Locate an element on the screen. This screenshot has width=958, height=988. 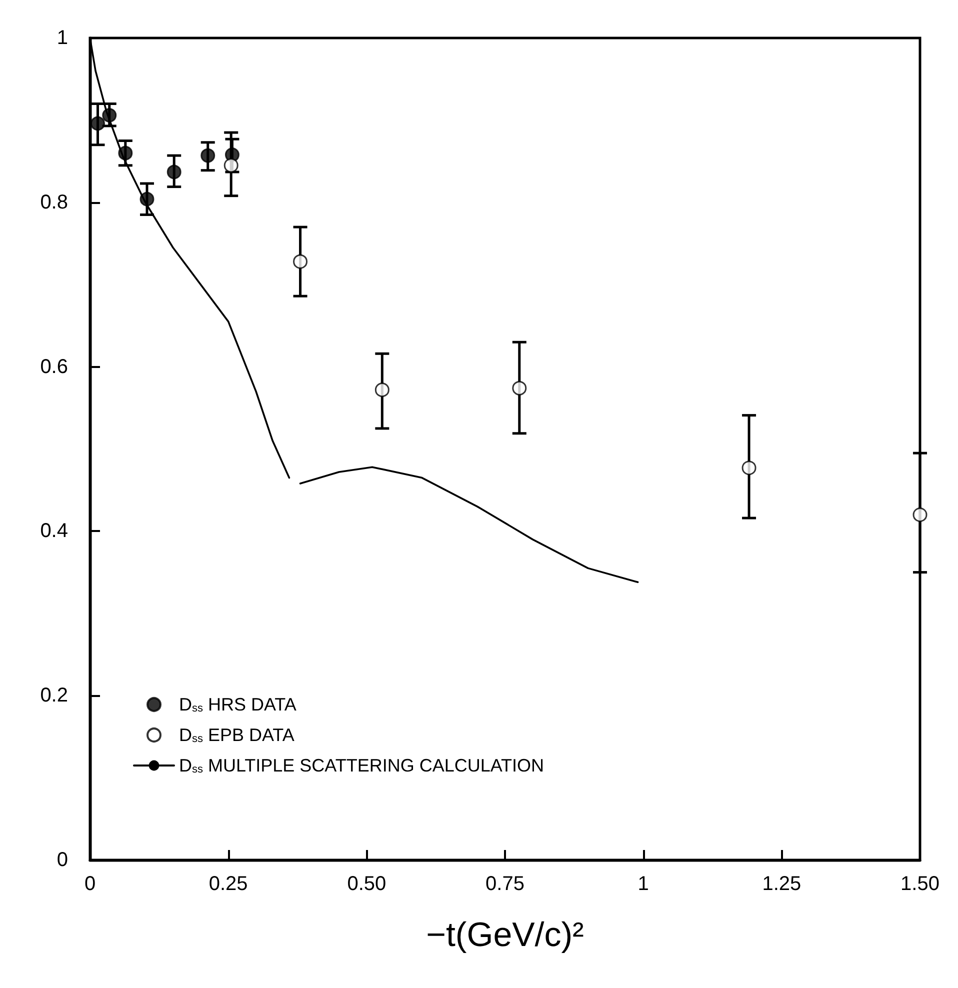
y-tick-label: 0.8 is located at coordinates (54, 202).